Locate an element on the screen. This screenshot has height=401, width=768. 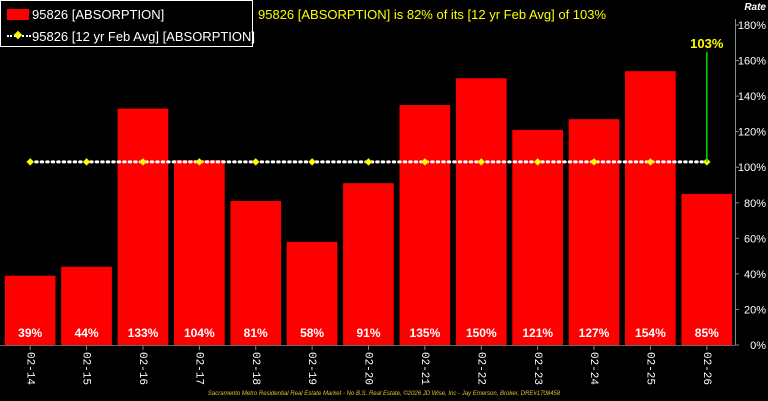
legend-bar-swatch is located at coordinates (18, 14).